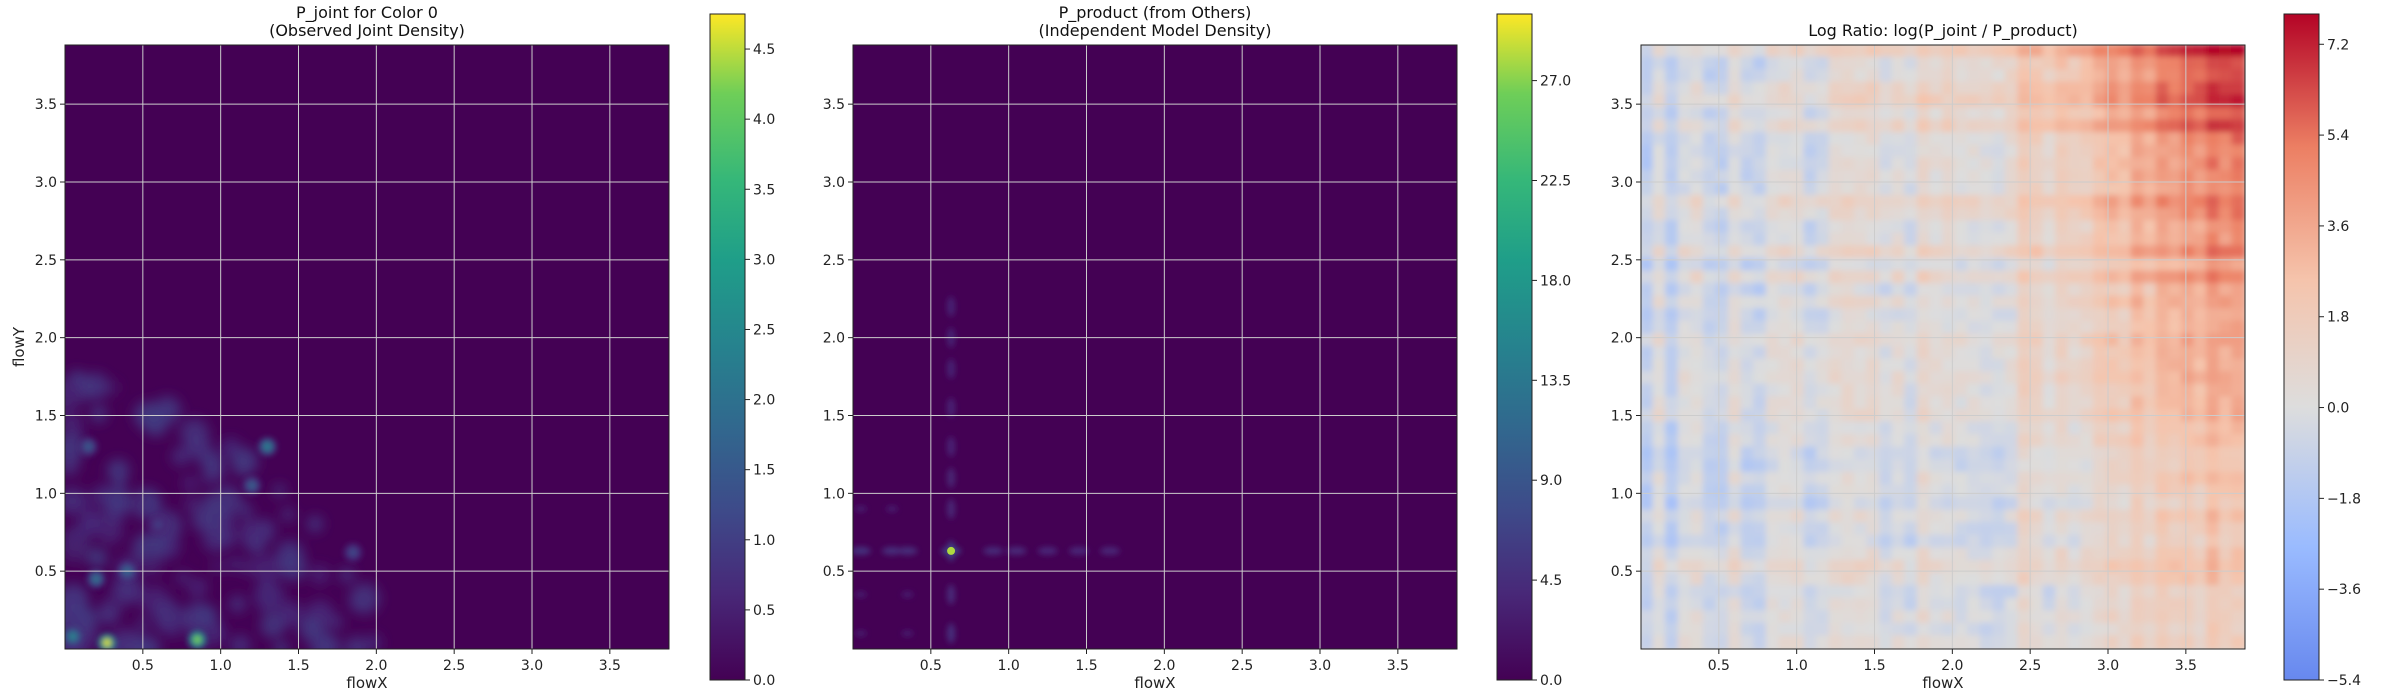 This screenshot has height=700, width=2400. Describe the element at coordinates (951, 368) in the screenshot. I see `vertical-band-spot` at that location.